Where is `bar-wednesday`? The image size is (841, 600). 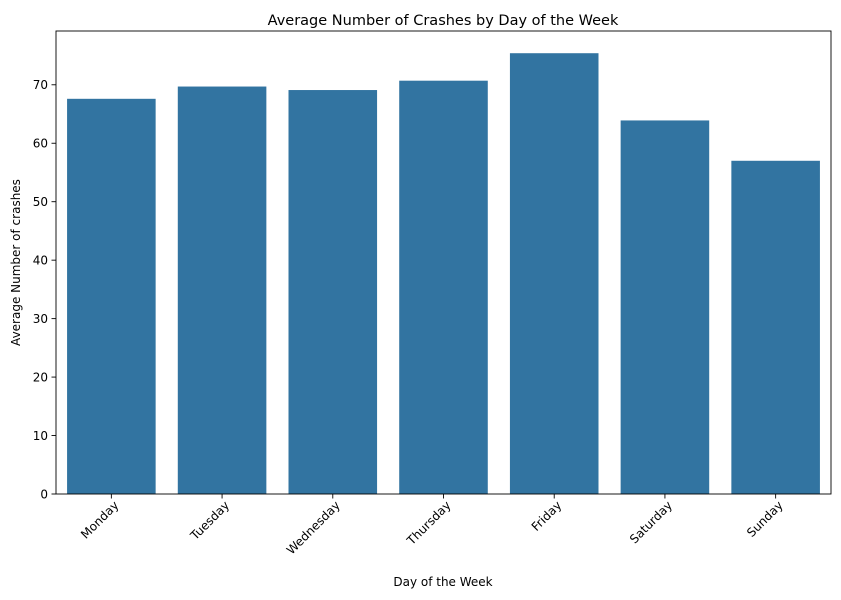
bar-wednesday is located at coordinates (333, 292).